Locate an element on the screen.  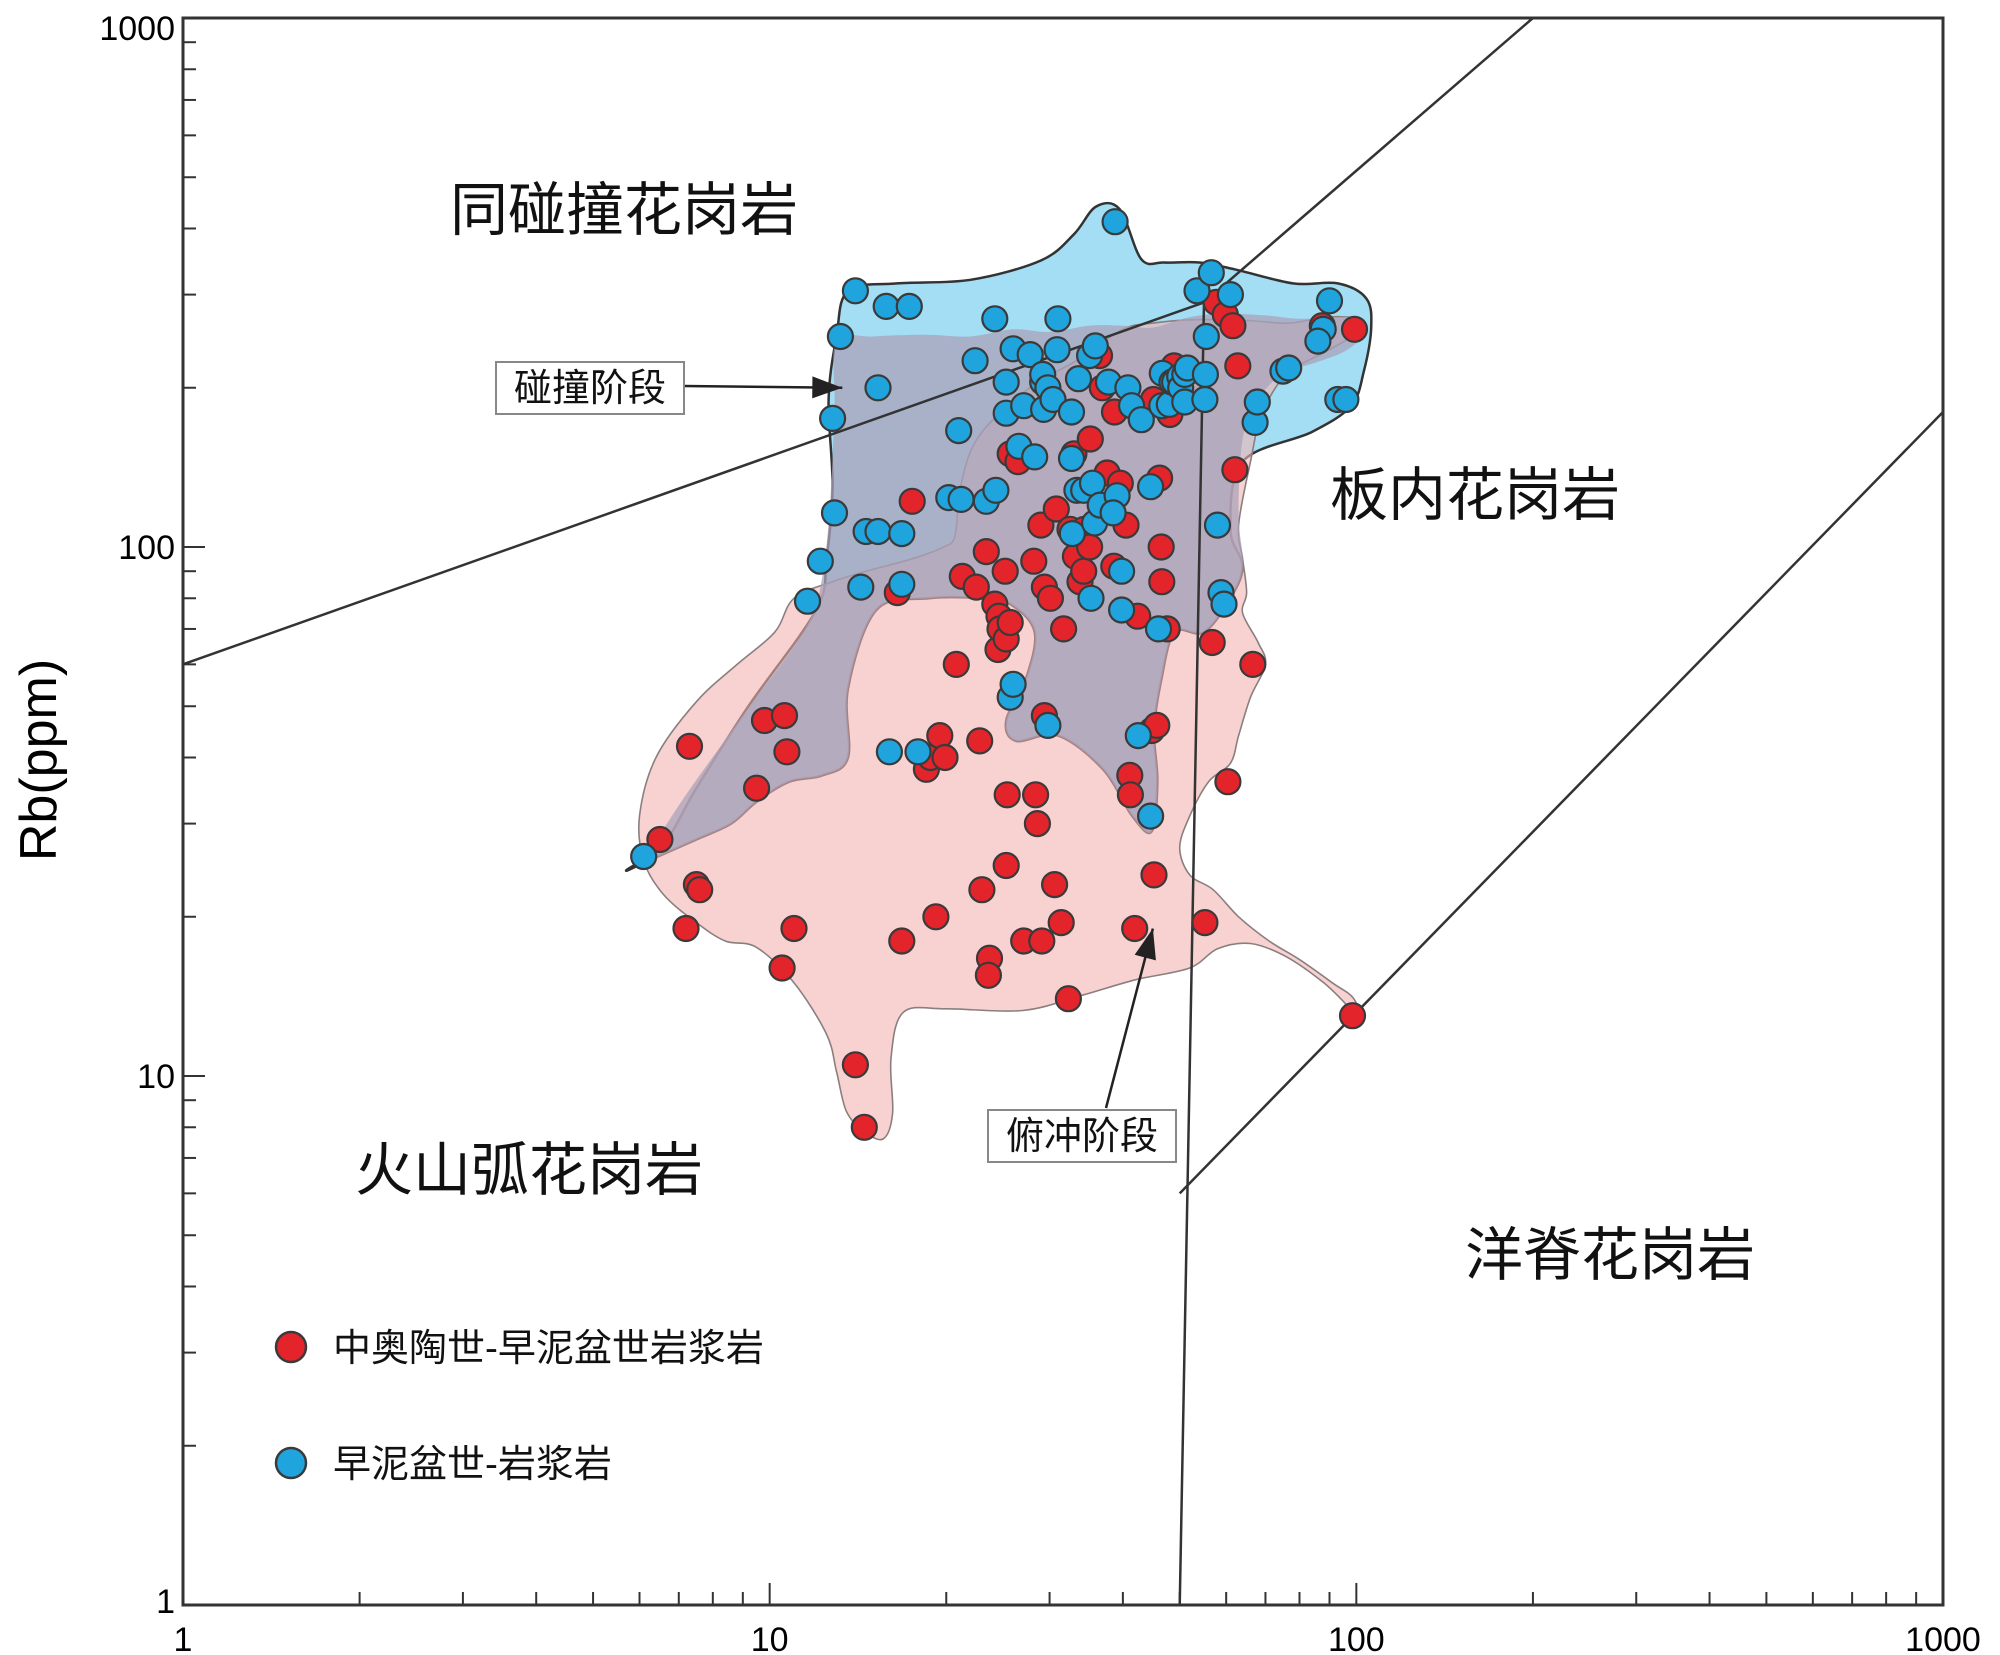
arrow-subduction-stage-head is located at coordinates (1145, 944).